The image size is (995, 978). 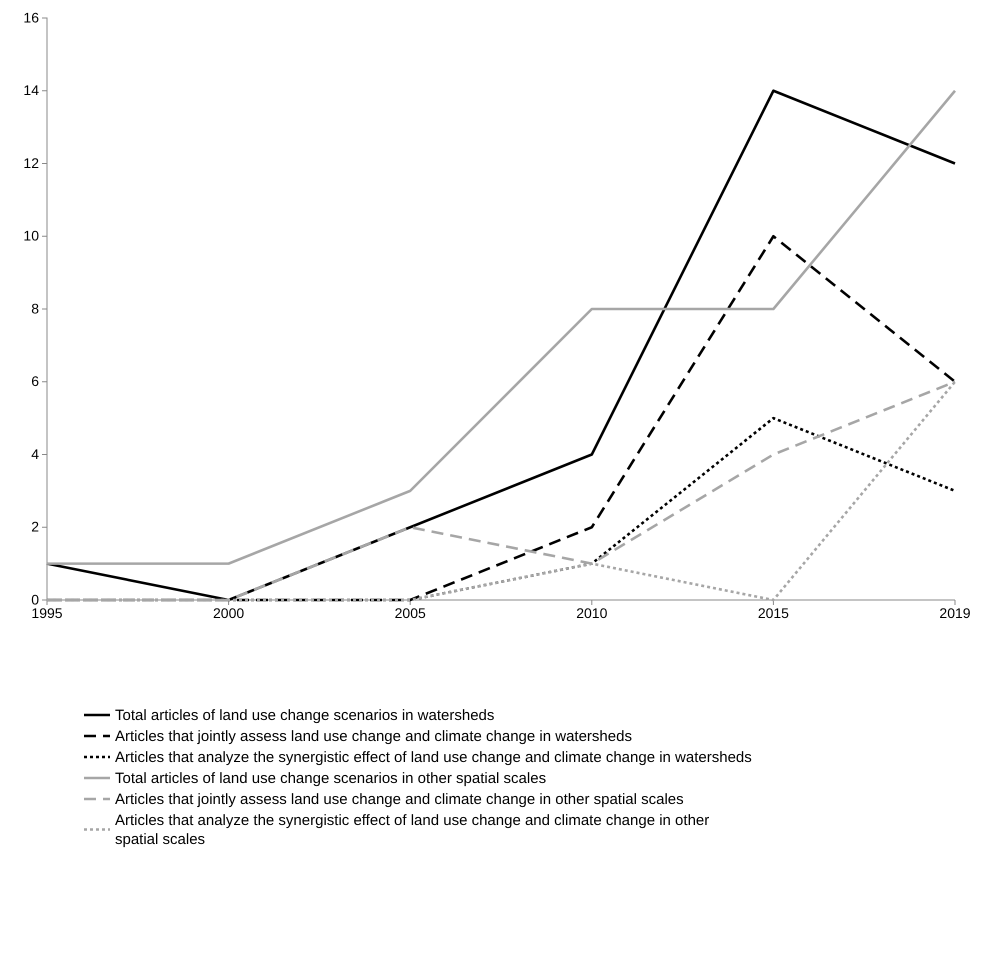 I want to click on legend-label: Articles that analyze the synergistic effect of land use change and climate change in other spatial scales, so click(x=412, y=830).